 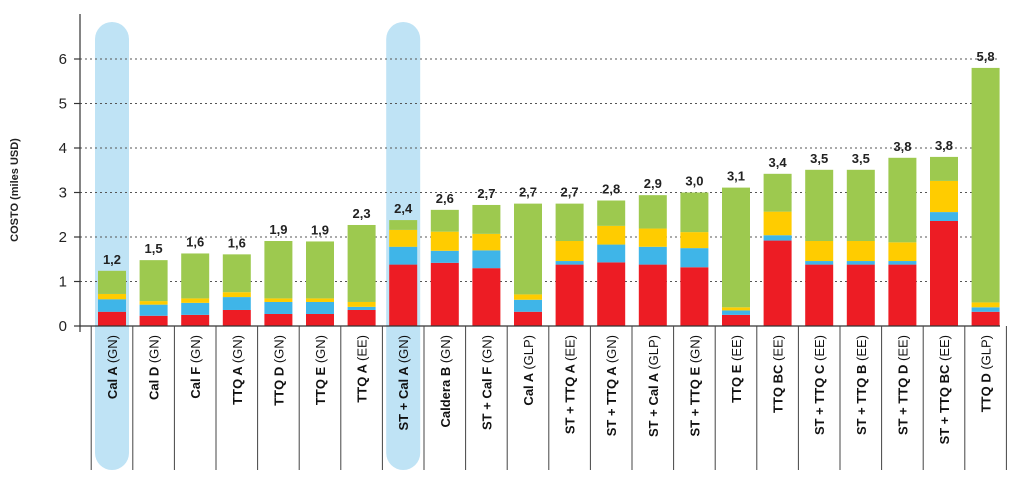 I want to click on category-label: ST + TTQ C (EE), so click(x=819, y=385).